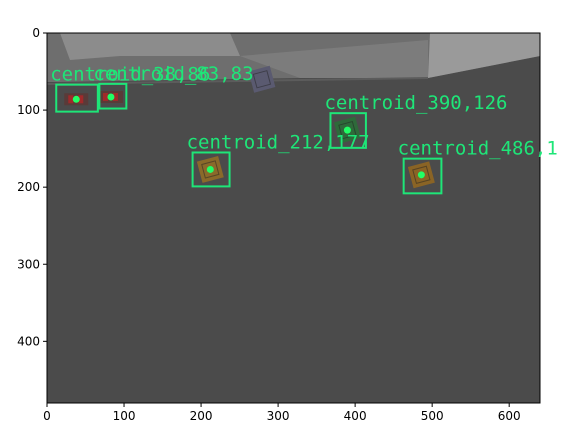 The image size is (573, 430). Describe the element at coordinates (415, 103) in the screenshot. I see `centroid-label: centroid_390,126` at that location.